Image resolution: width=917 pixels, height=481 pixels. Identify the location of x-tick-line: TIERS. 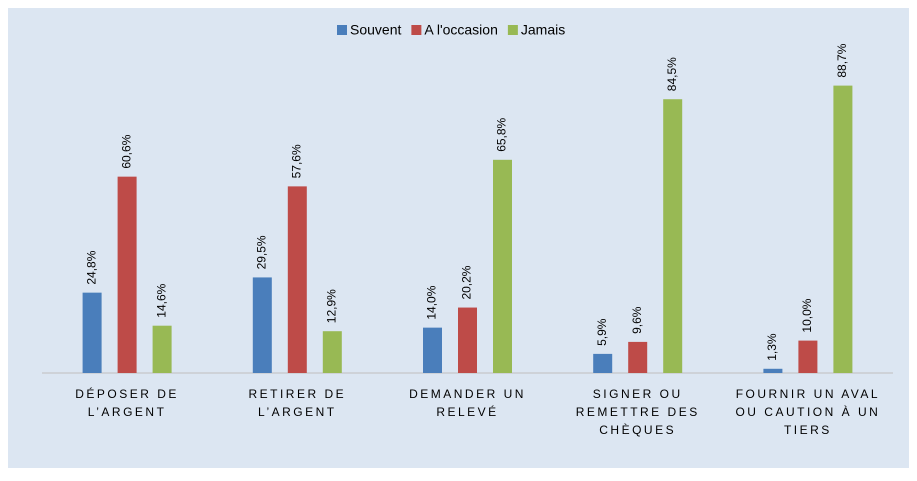
(808, 430).